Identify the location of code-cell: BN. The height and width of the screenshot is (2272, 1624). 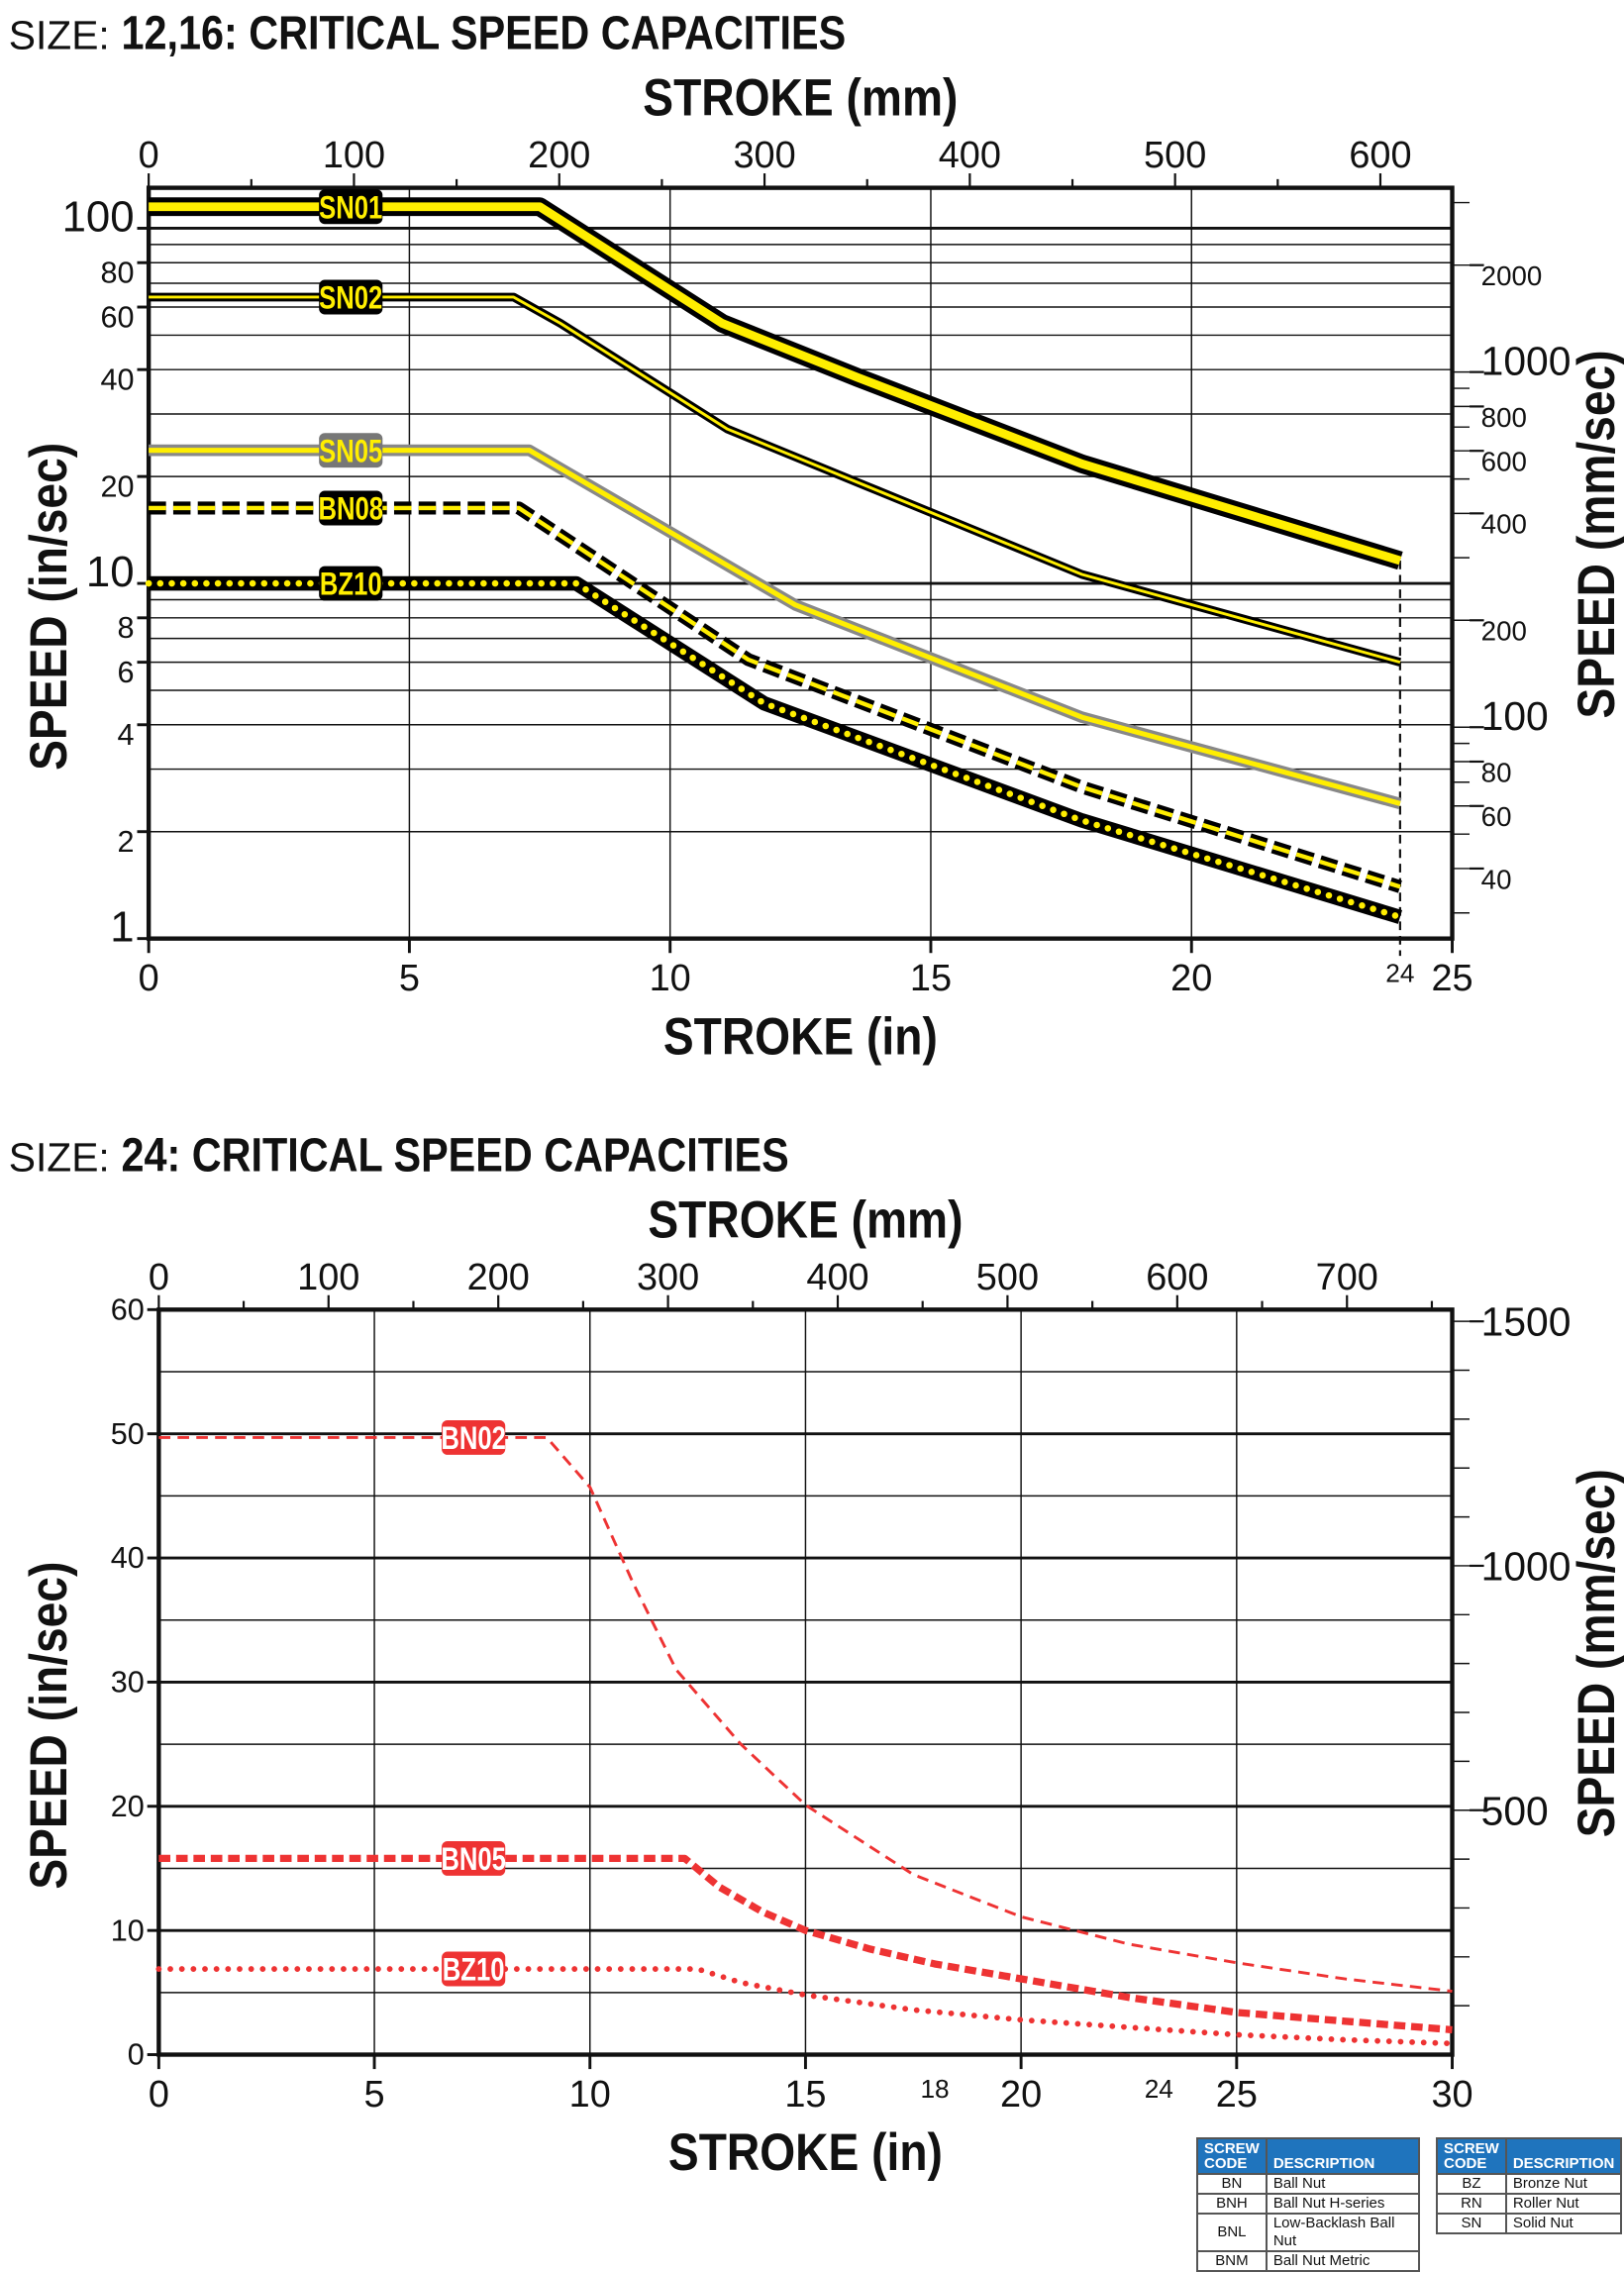
(1232, 2184).